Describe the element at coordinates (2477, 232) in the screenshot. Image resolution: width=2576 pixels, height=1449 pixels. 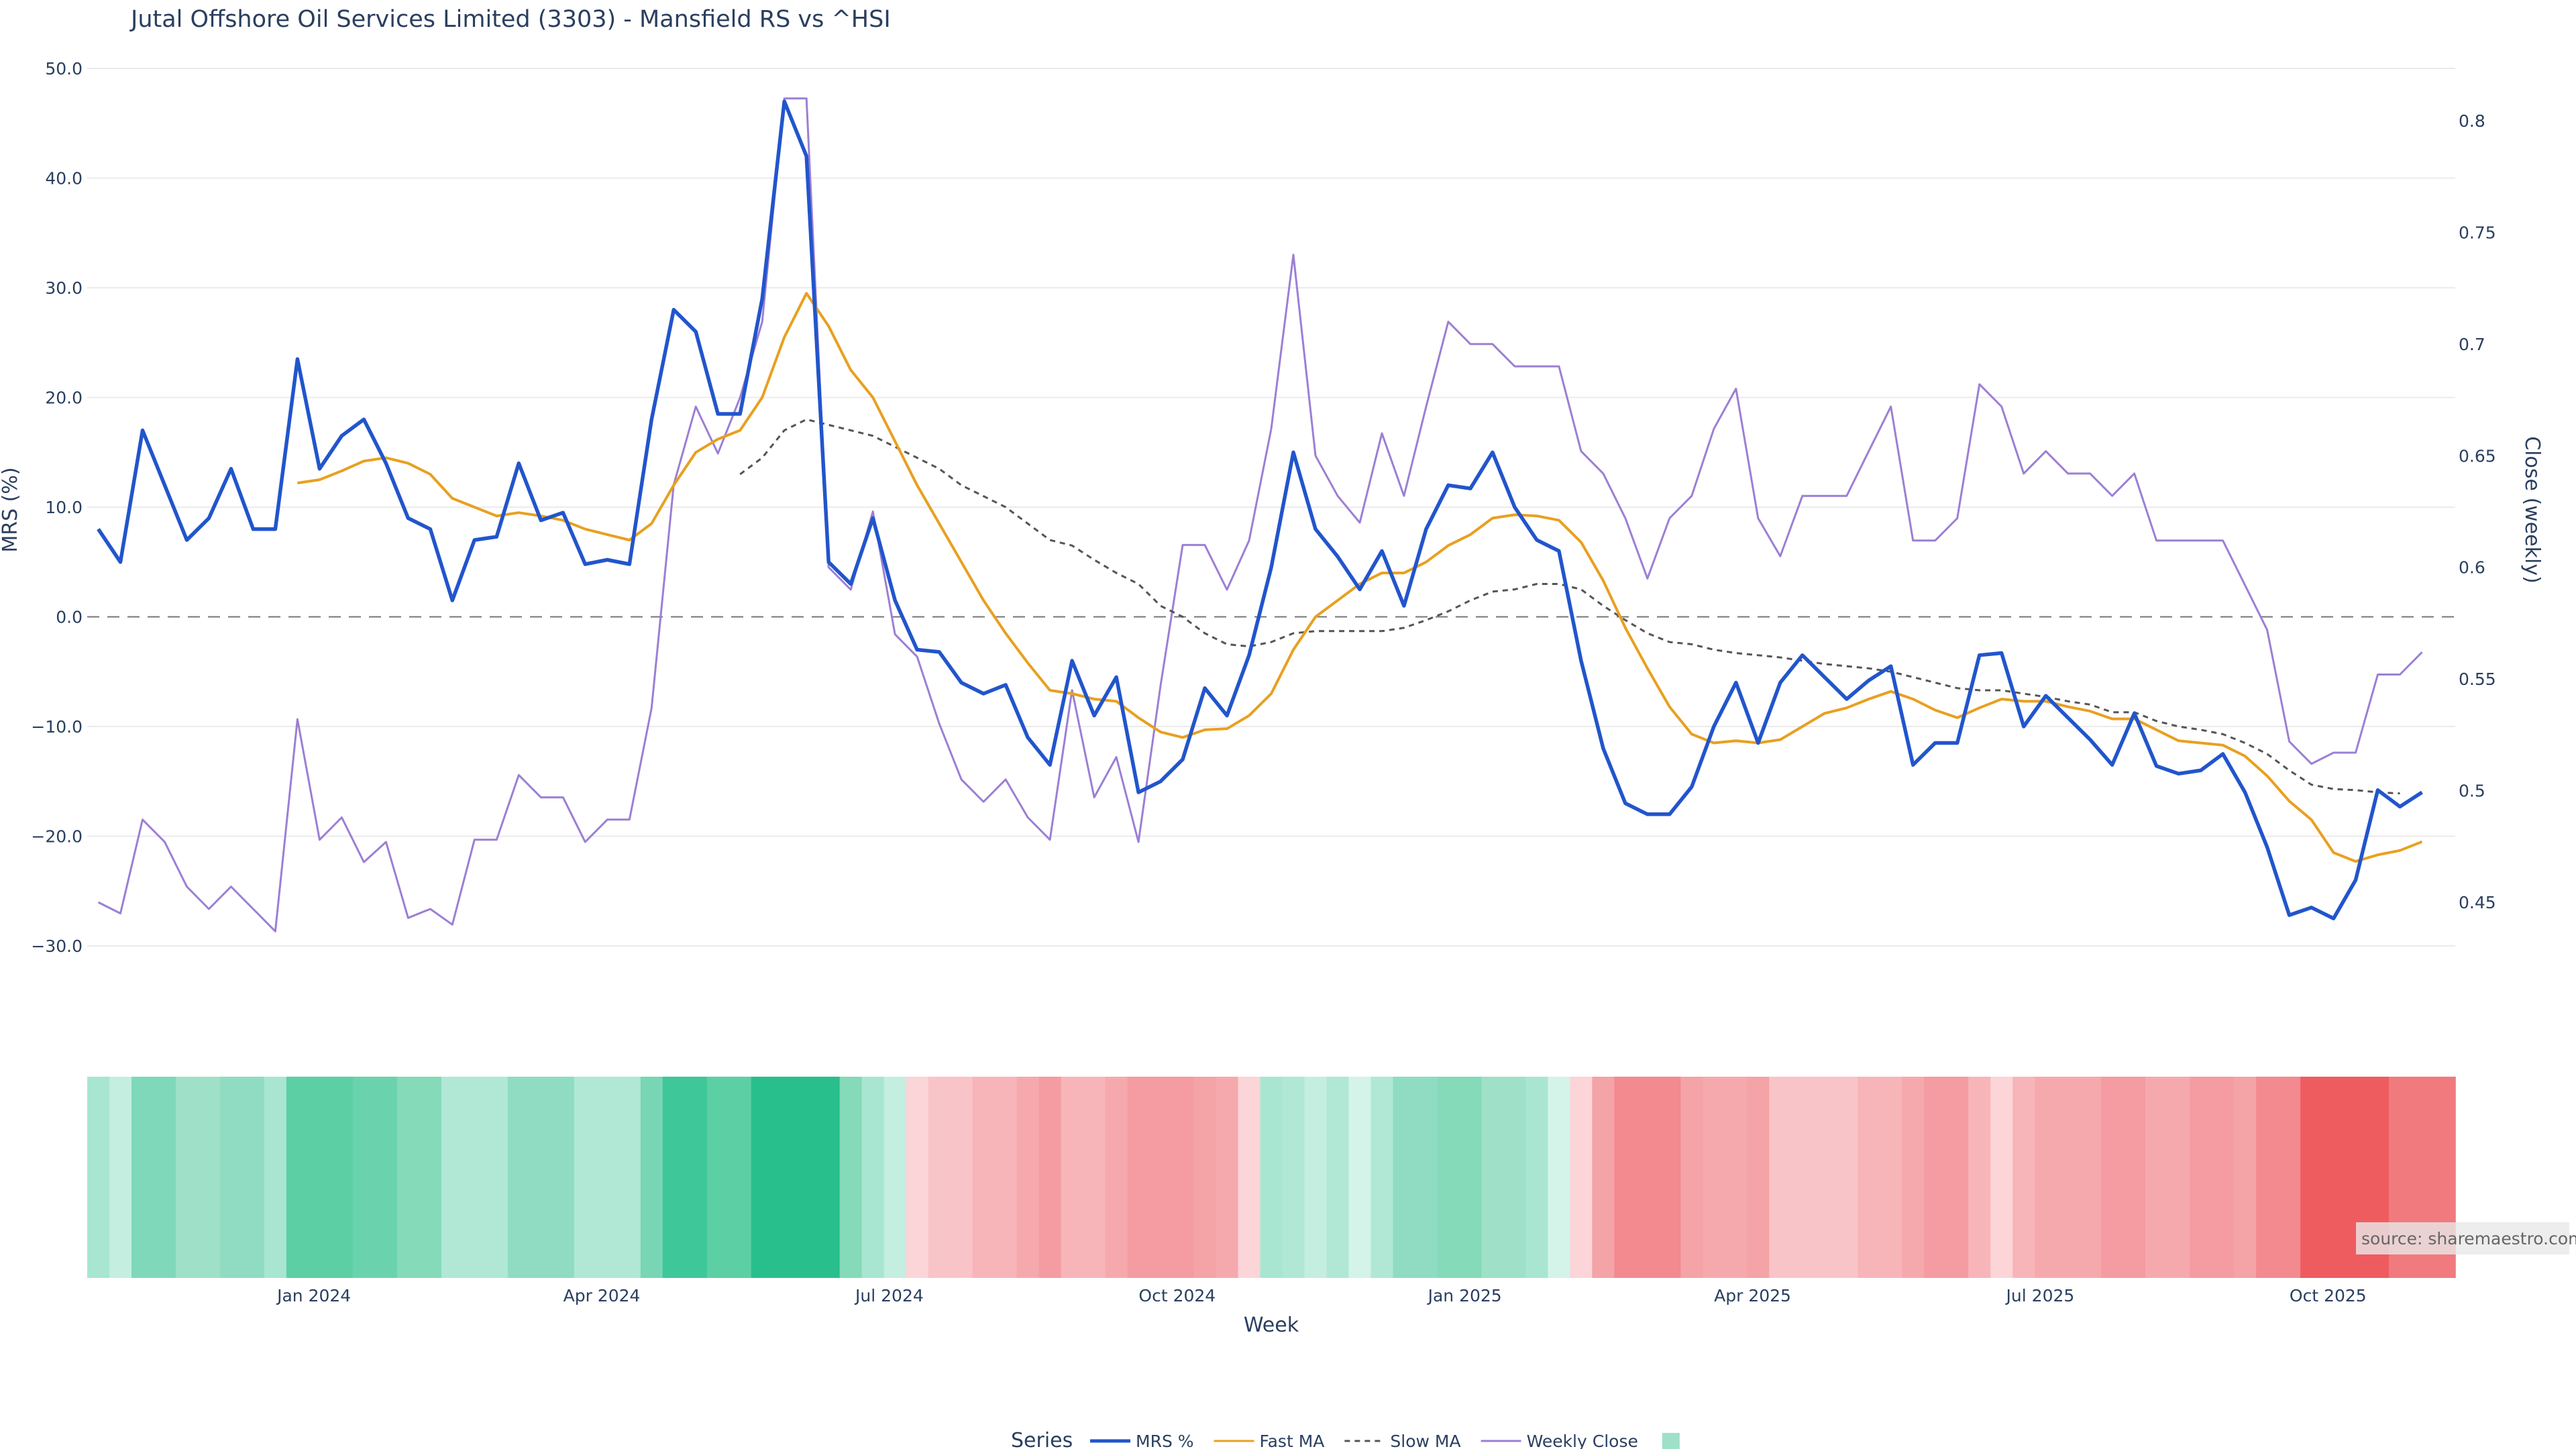
I see `y2-tick-label: 0.75` at that location.